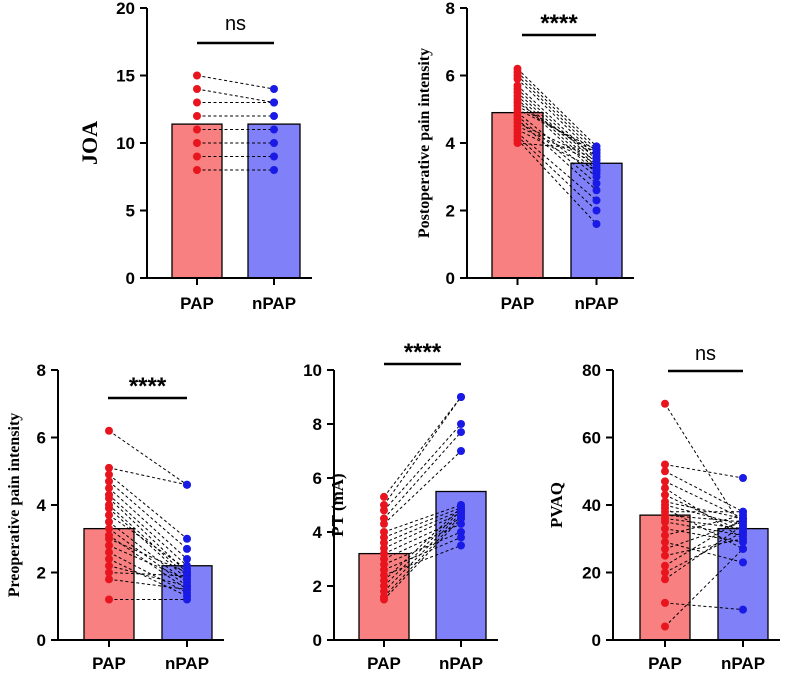 The width and height of the screenshot is (797, 675). What do you see at coordinates (705, 354) in the screenshot?
I see `significance-label: ns` at bounding box center [705, 354].